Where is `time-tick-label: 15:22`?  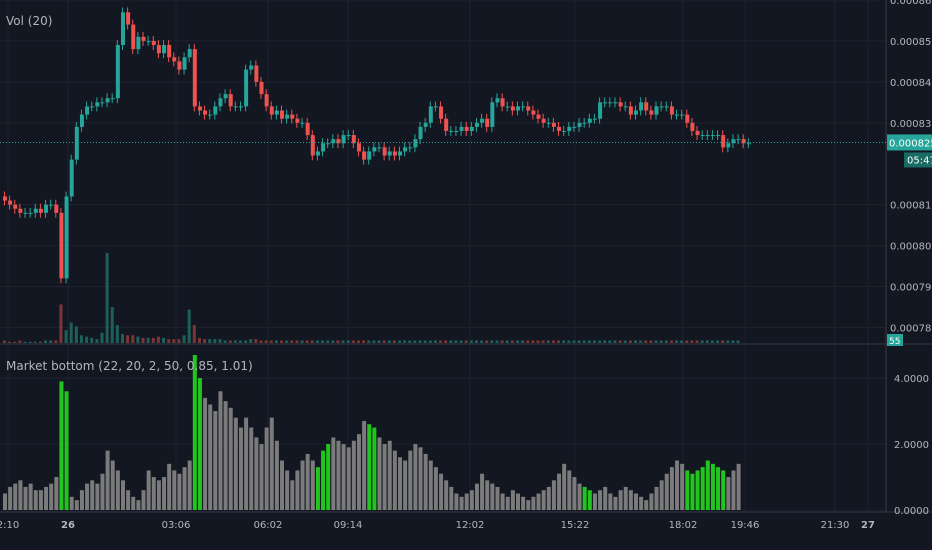
time-tick-label: 15:22 is located at coordinates (575, 525).